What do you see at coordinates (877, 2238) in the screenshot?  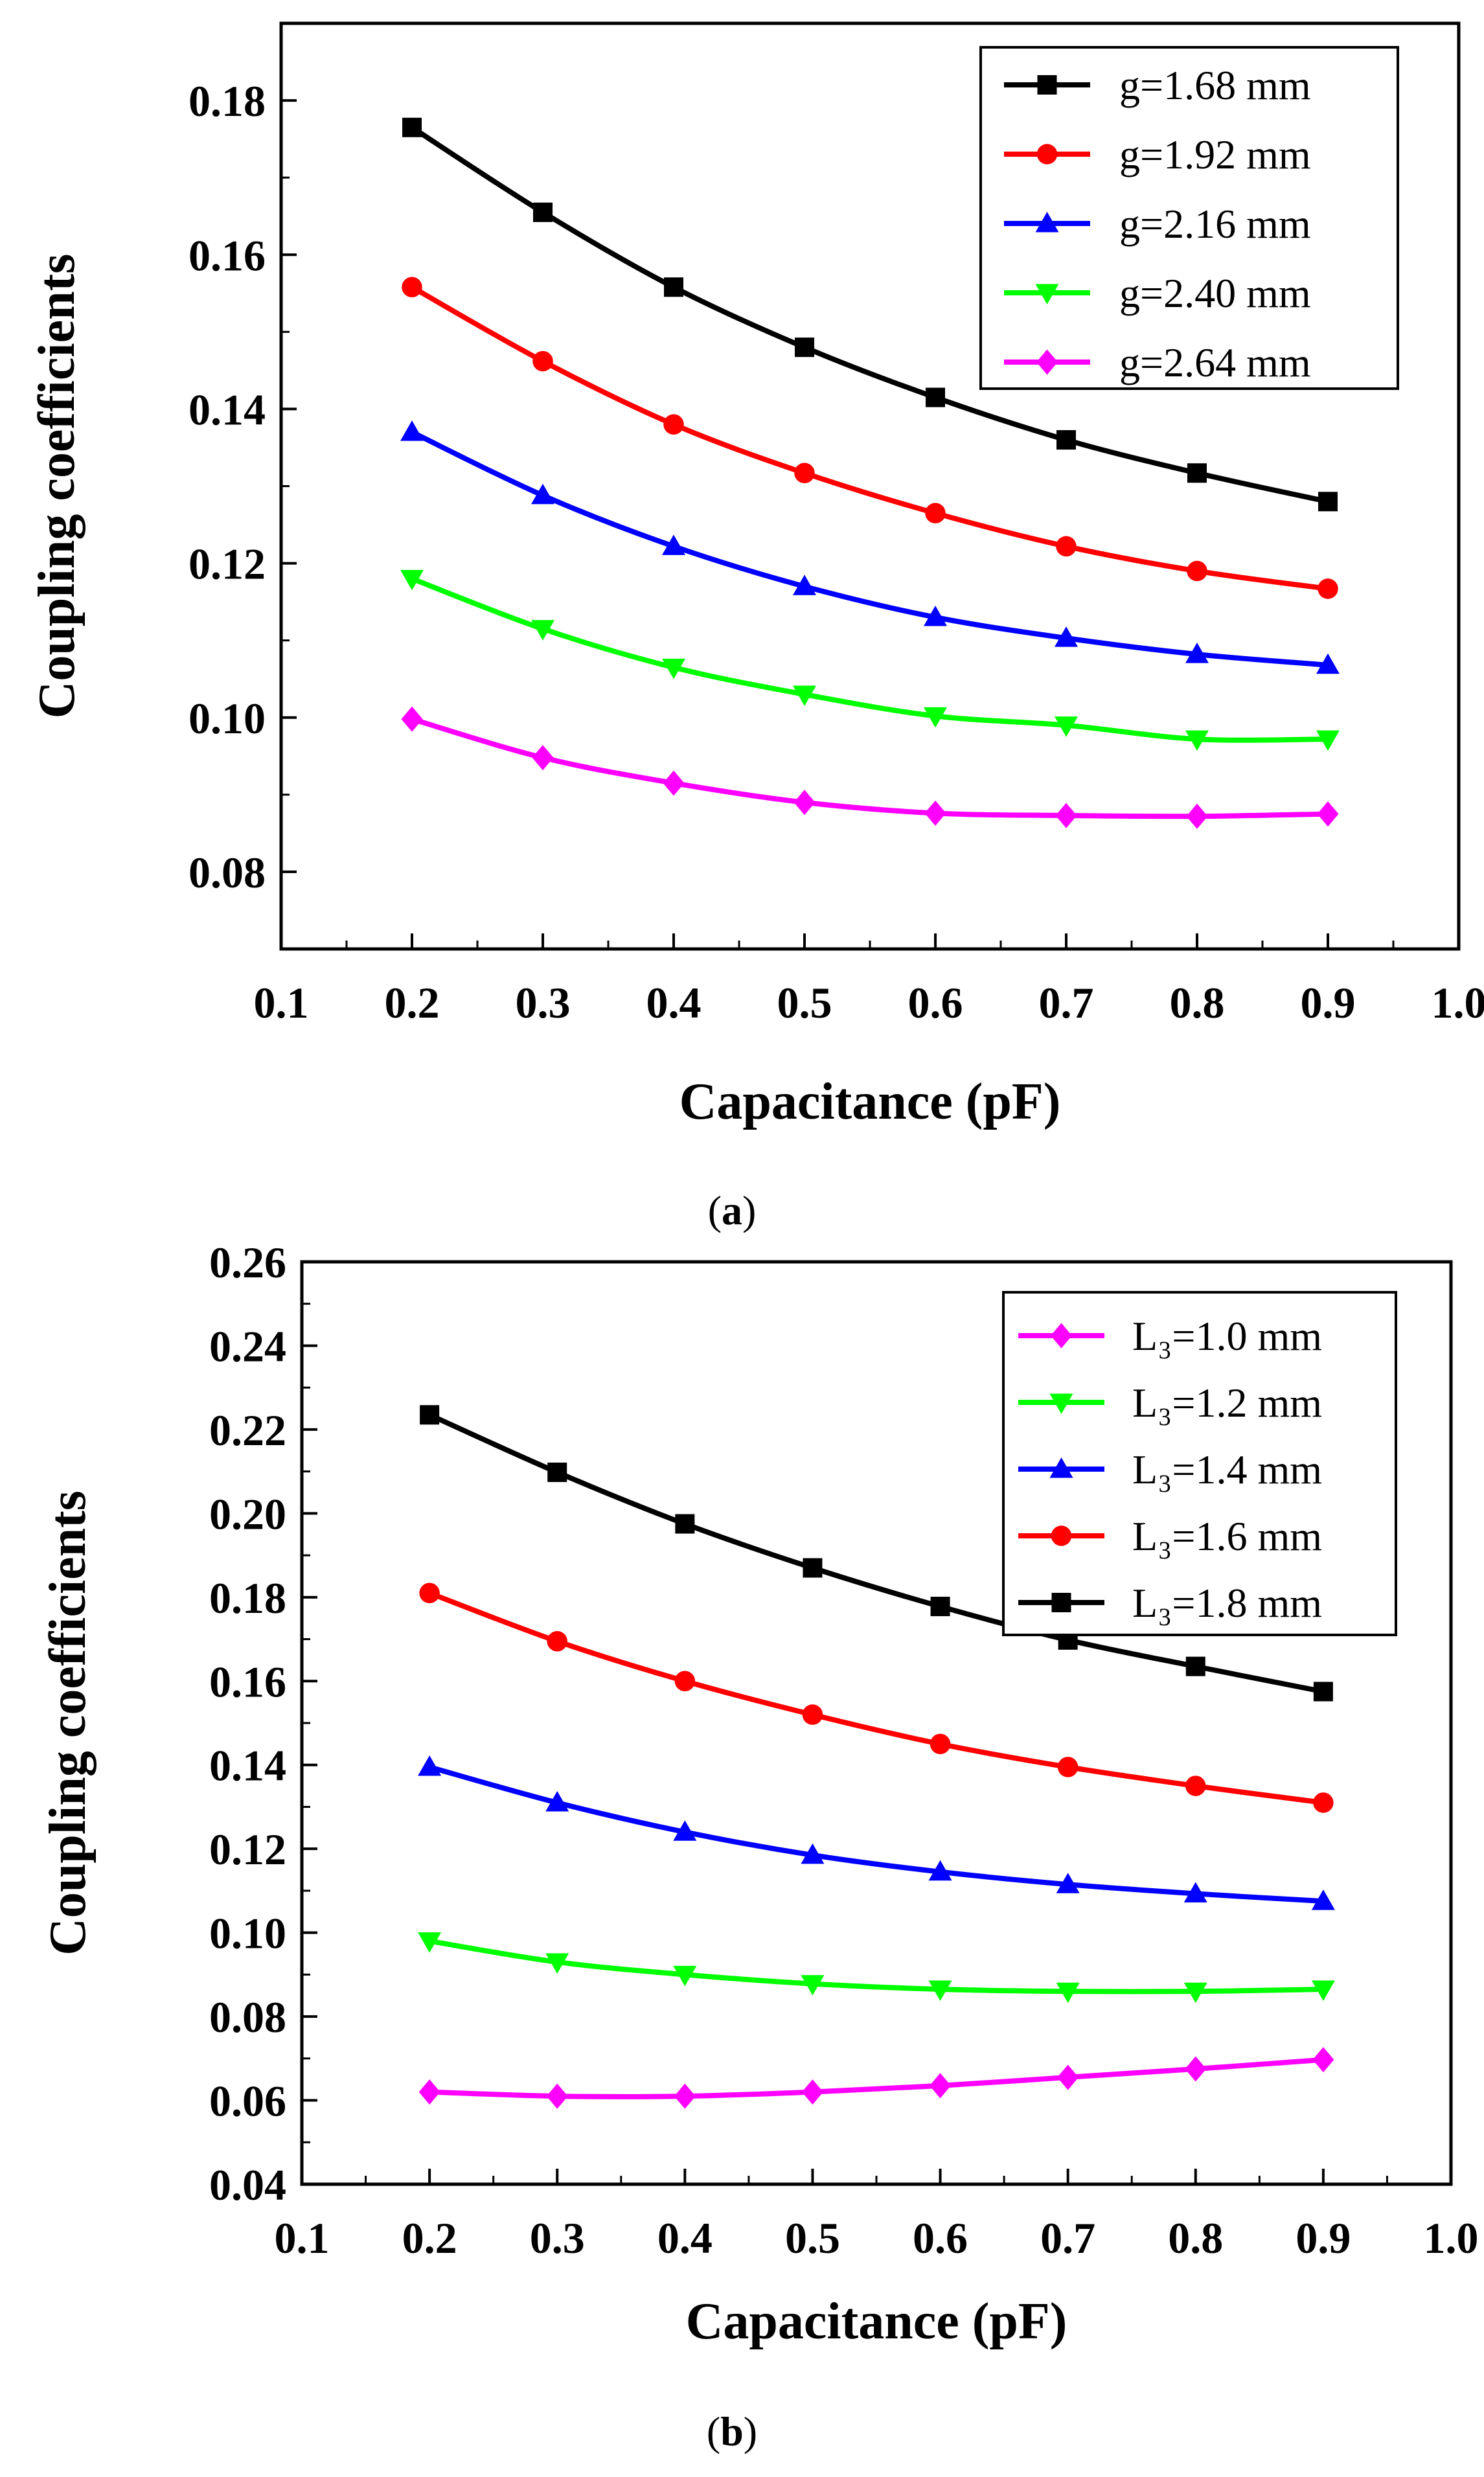 I see `x-tick-labels-b: 0.1 0.2 0.3 0.4 0.5 0.6 0.7 0.8 0.9 1.0` at bounding box center [877, 2238].